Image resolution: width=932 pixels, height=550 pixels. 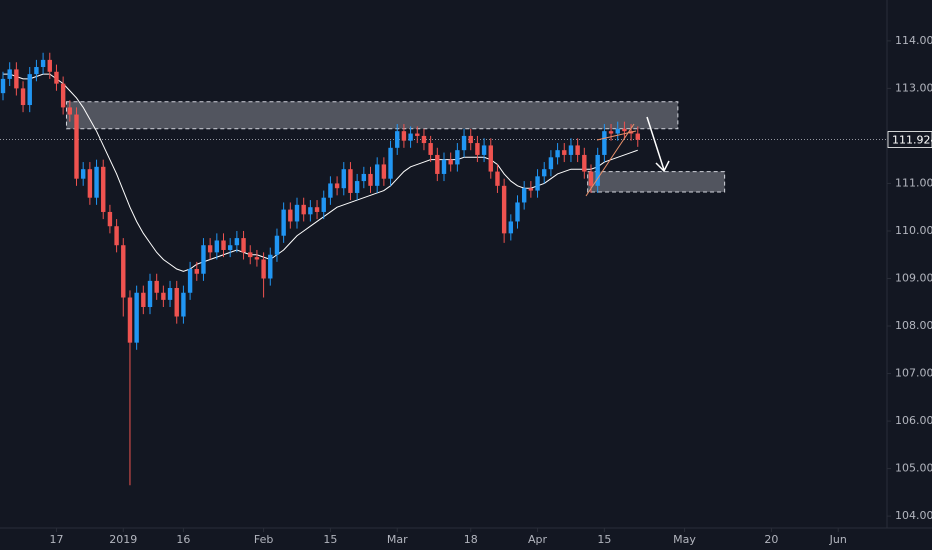 What do you see at coordinates (913, 515) in the screenshot?
I see `y-tick-label: 104.000` at bounding box center [913, 515].